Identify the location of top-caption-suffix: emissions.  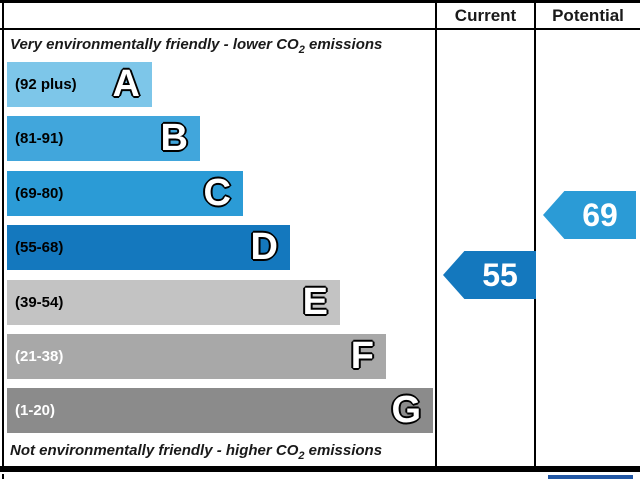
(343, 44).